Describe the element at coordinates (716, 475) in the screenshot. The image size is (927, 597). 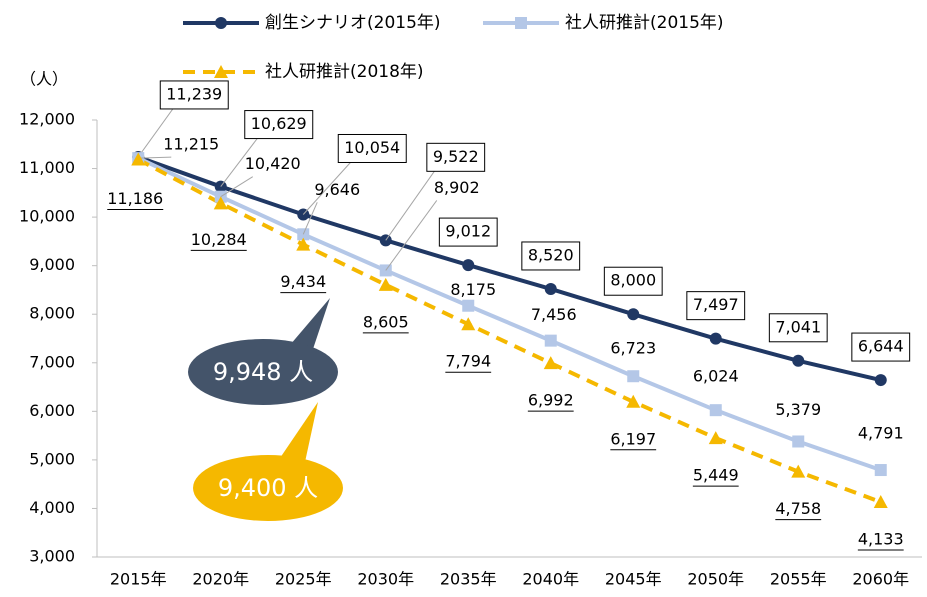
I see `data-label: 5,449` at that location.